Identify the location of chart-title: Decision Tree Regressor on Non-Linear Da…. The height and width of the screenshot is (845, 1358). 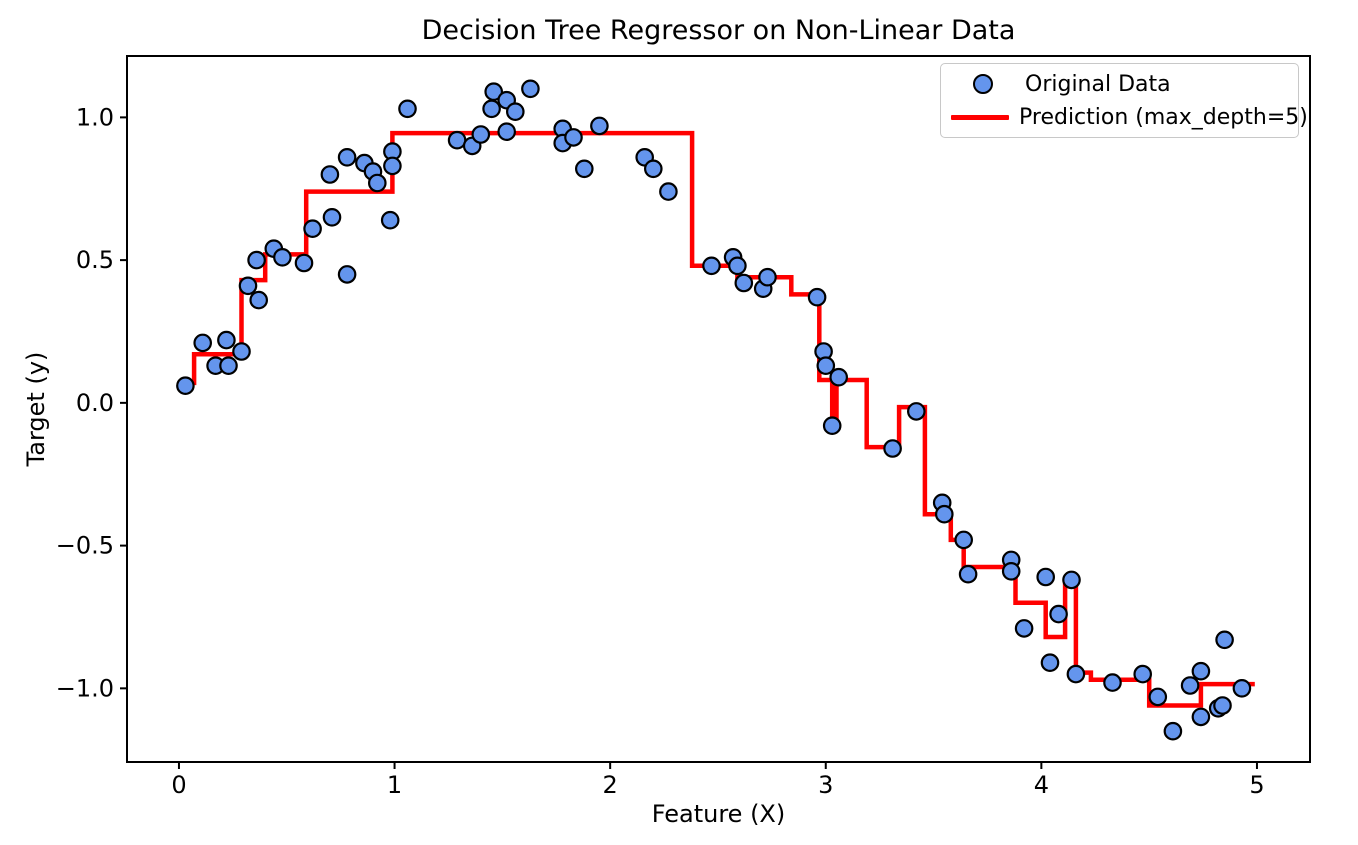
(718, 30).